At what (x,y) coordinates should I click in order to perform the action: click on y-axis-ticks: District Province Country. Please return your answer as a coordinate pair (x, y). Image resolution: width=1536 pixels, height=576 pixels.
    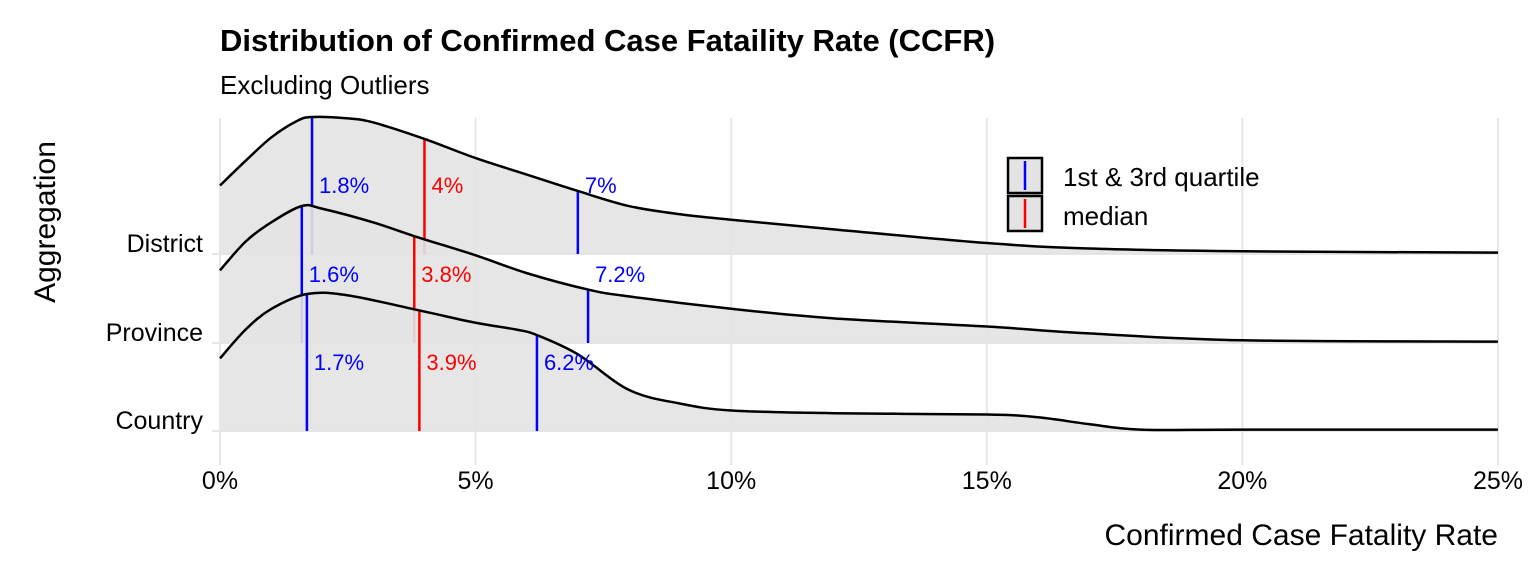
    Looking at the image, I should click on (155, 332).